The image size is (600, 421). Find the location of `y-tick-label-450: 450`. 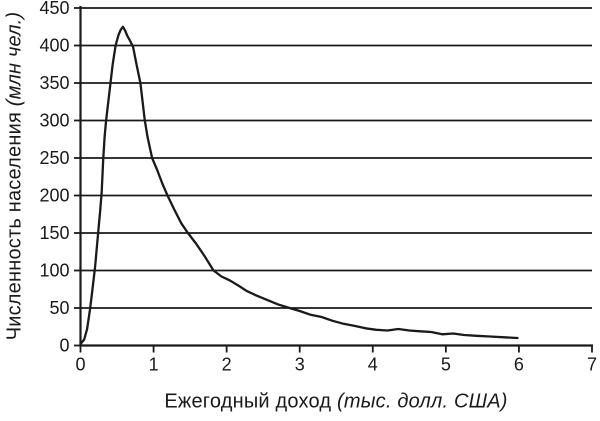

y-tick-label-450: 450 is located at coordinates (54, 9).